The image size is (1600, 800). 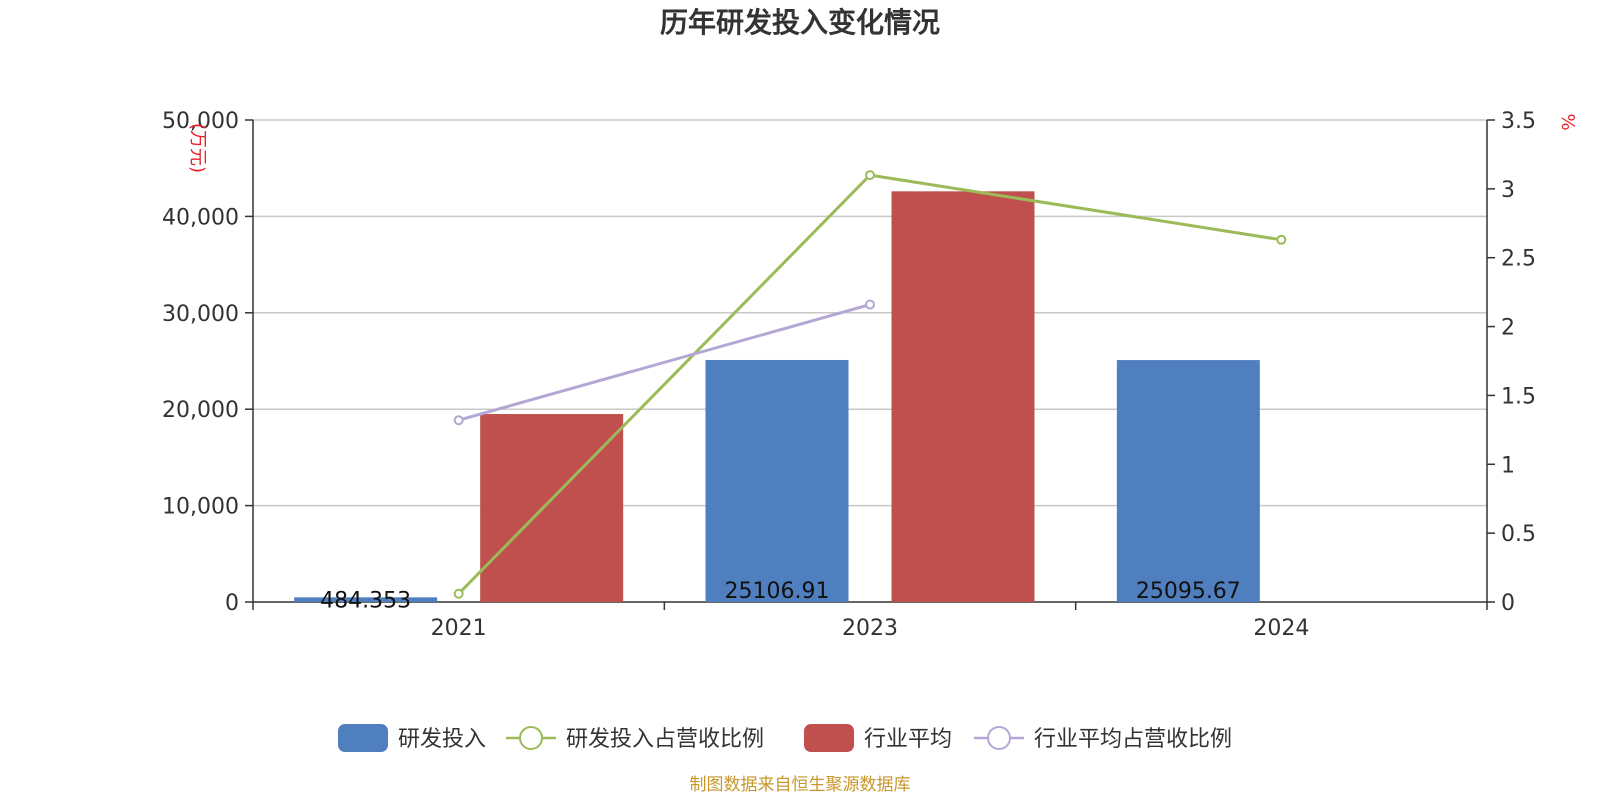 I want to click on x-axis-label: 2024, so click(x=1281, y=628).